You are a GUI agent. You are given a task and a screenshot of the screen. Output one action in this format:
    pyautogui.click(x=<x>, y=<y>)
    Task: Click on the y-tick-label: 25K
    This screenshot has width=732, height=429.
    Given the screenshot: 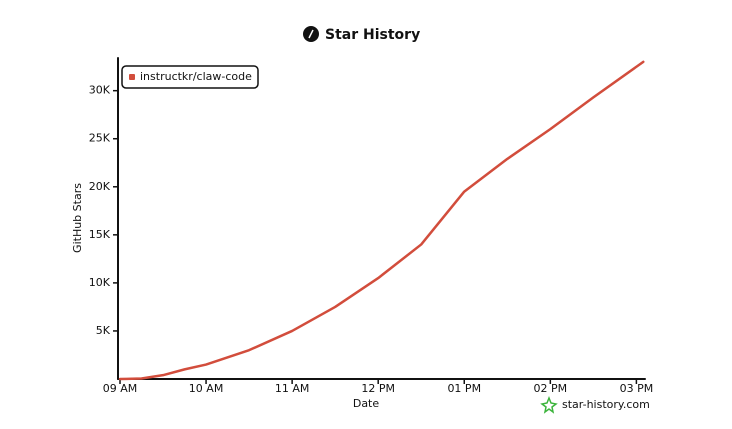 What is the action you would take?
    pyautogui.click(x=100, y=138)
    